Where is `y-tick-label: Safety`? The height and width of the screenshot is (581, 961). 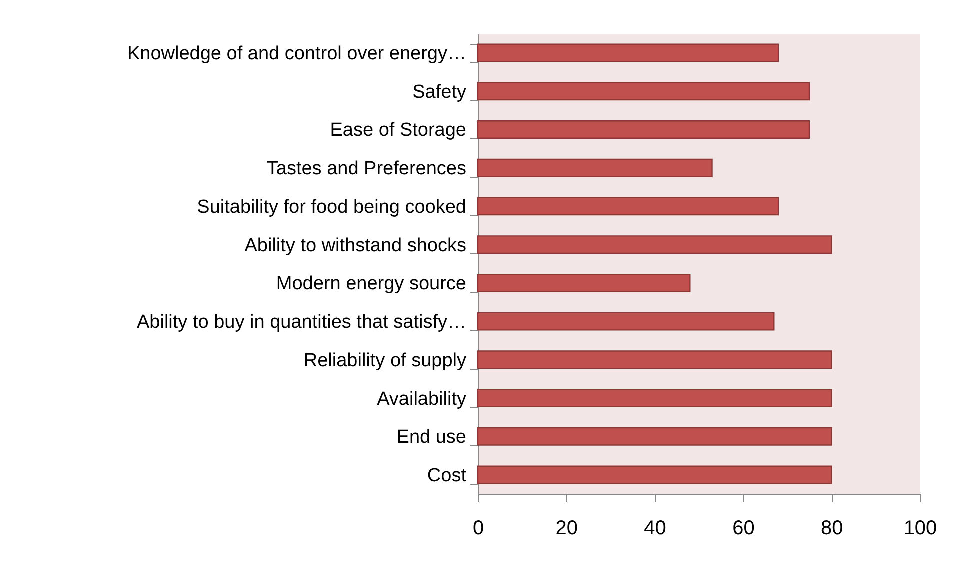
y-tick-label: Safety is located at coordinates (439, 92).